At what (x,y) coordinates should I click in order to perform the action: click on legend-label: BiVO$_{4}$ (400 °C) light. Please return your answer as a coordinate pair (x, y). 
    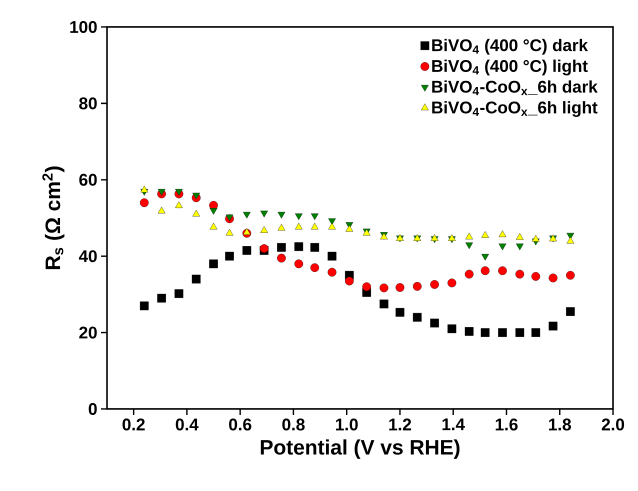
    Looking at the image, I should click on (510, 68).